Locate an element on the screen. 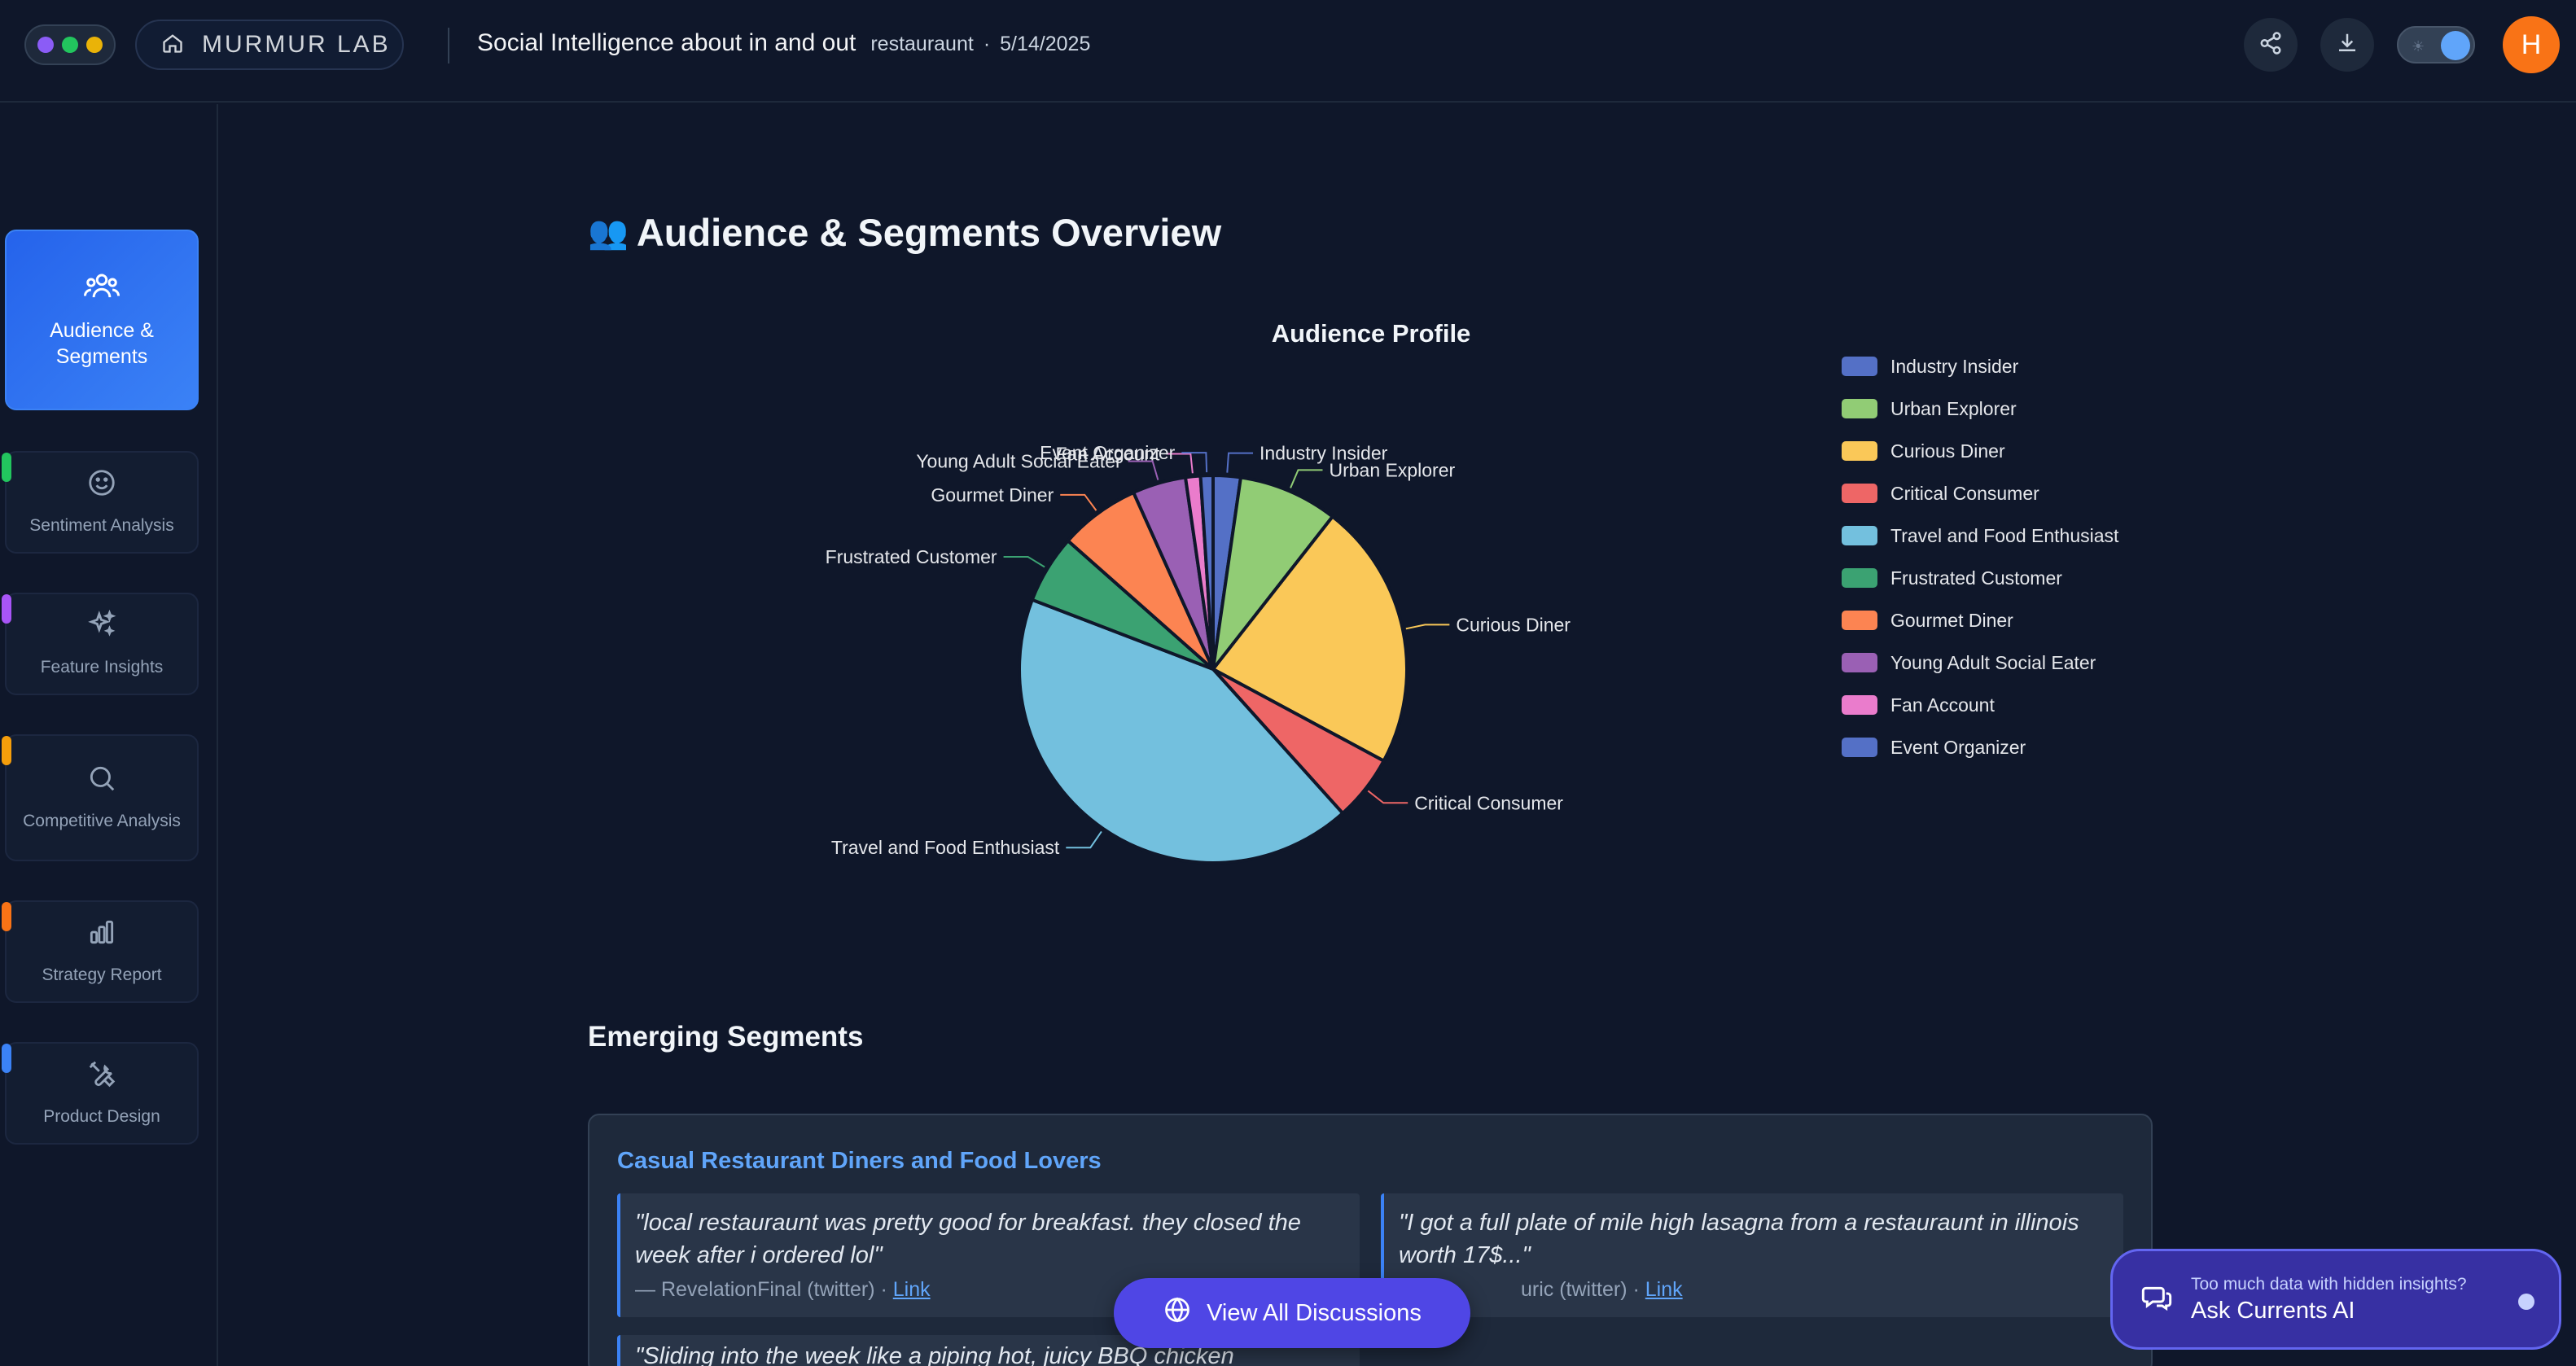  window-dot-green is located at coordinates (70, 45).